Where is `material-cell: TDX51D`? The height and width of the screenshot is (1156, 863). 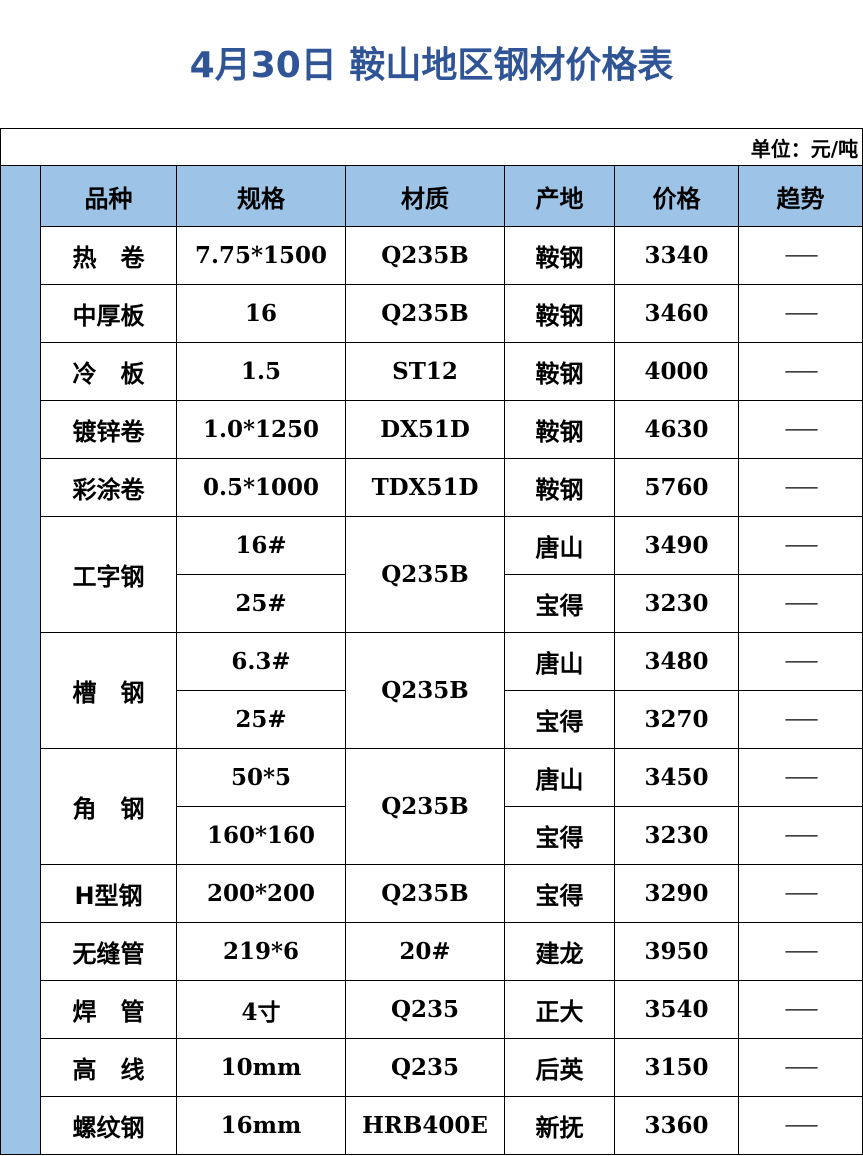 material-cell: TDX51D is located at coordinates (425, 487).